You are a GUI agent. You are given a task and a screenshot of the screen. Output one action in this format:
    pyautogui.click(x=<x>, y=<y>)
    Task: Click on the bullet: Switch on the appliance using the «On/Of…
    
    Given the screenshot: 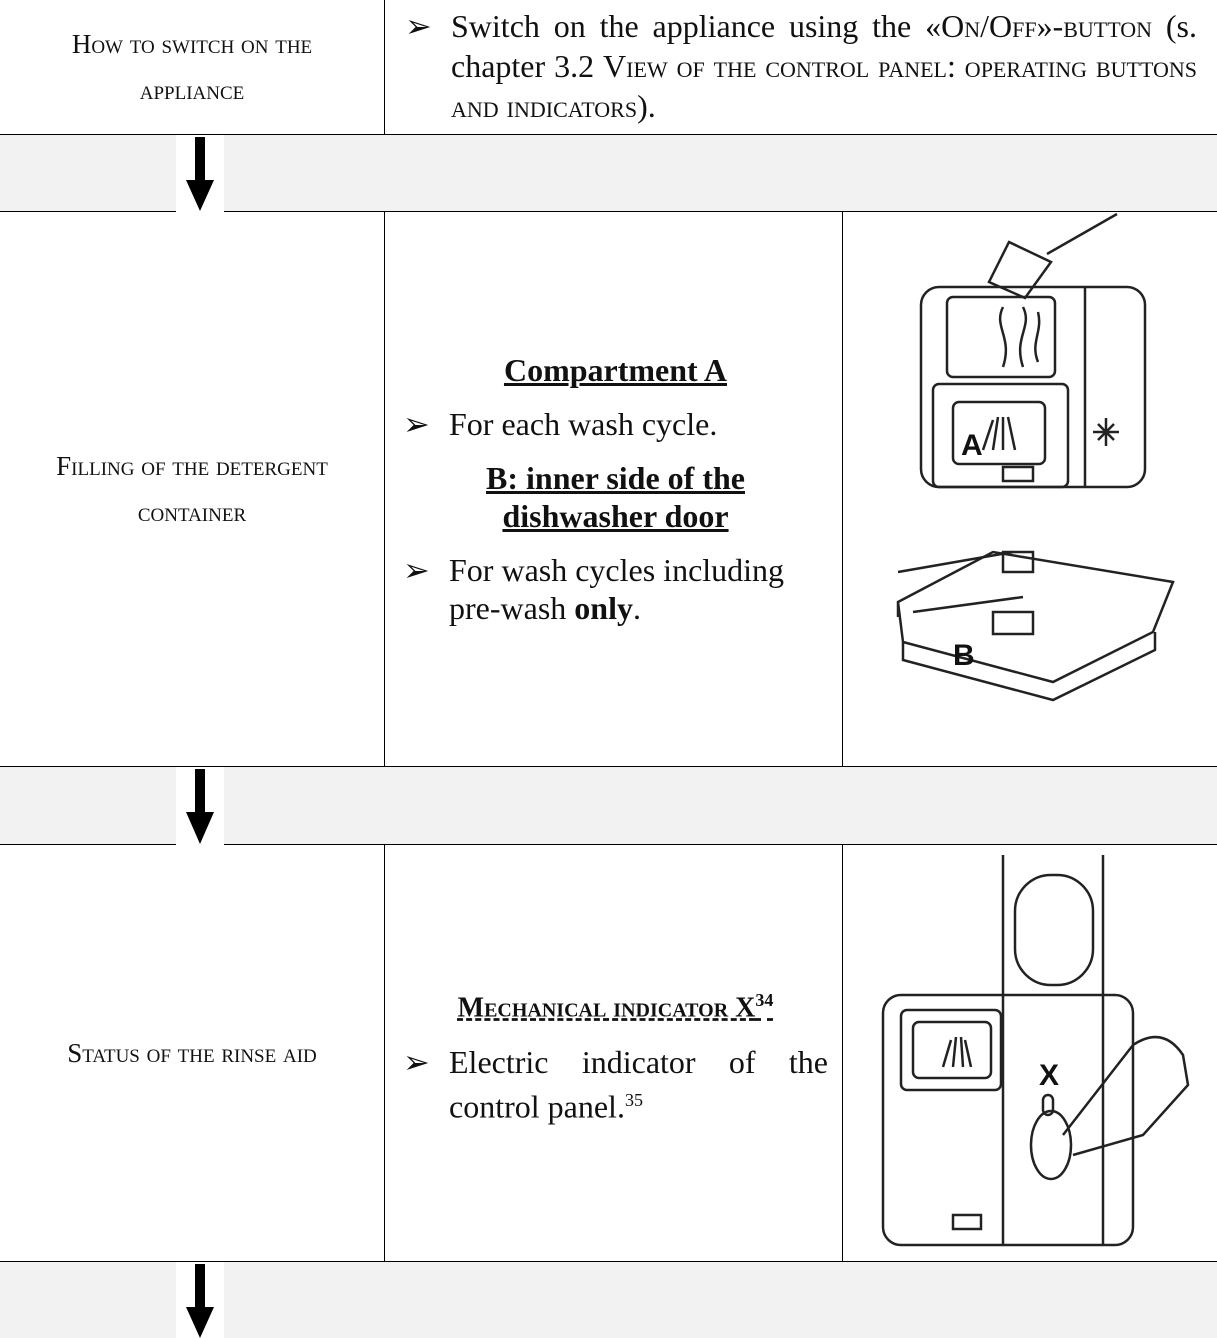 What is the action you would take?
    pyautogui.click(x=801, y=66)
    